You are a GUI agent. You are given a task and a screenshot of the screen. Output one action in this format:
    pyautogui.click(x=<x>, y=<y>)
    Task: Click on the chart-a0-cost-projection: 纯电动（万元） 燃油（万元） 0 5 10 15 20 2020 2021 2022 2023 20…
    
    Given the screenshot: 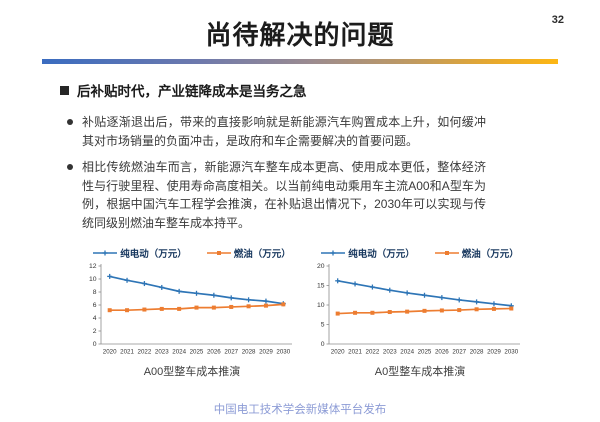 What is the action you would take?
    pyautogui.click(x=420, y=312)
    